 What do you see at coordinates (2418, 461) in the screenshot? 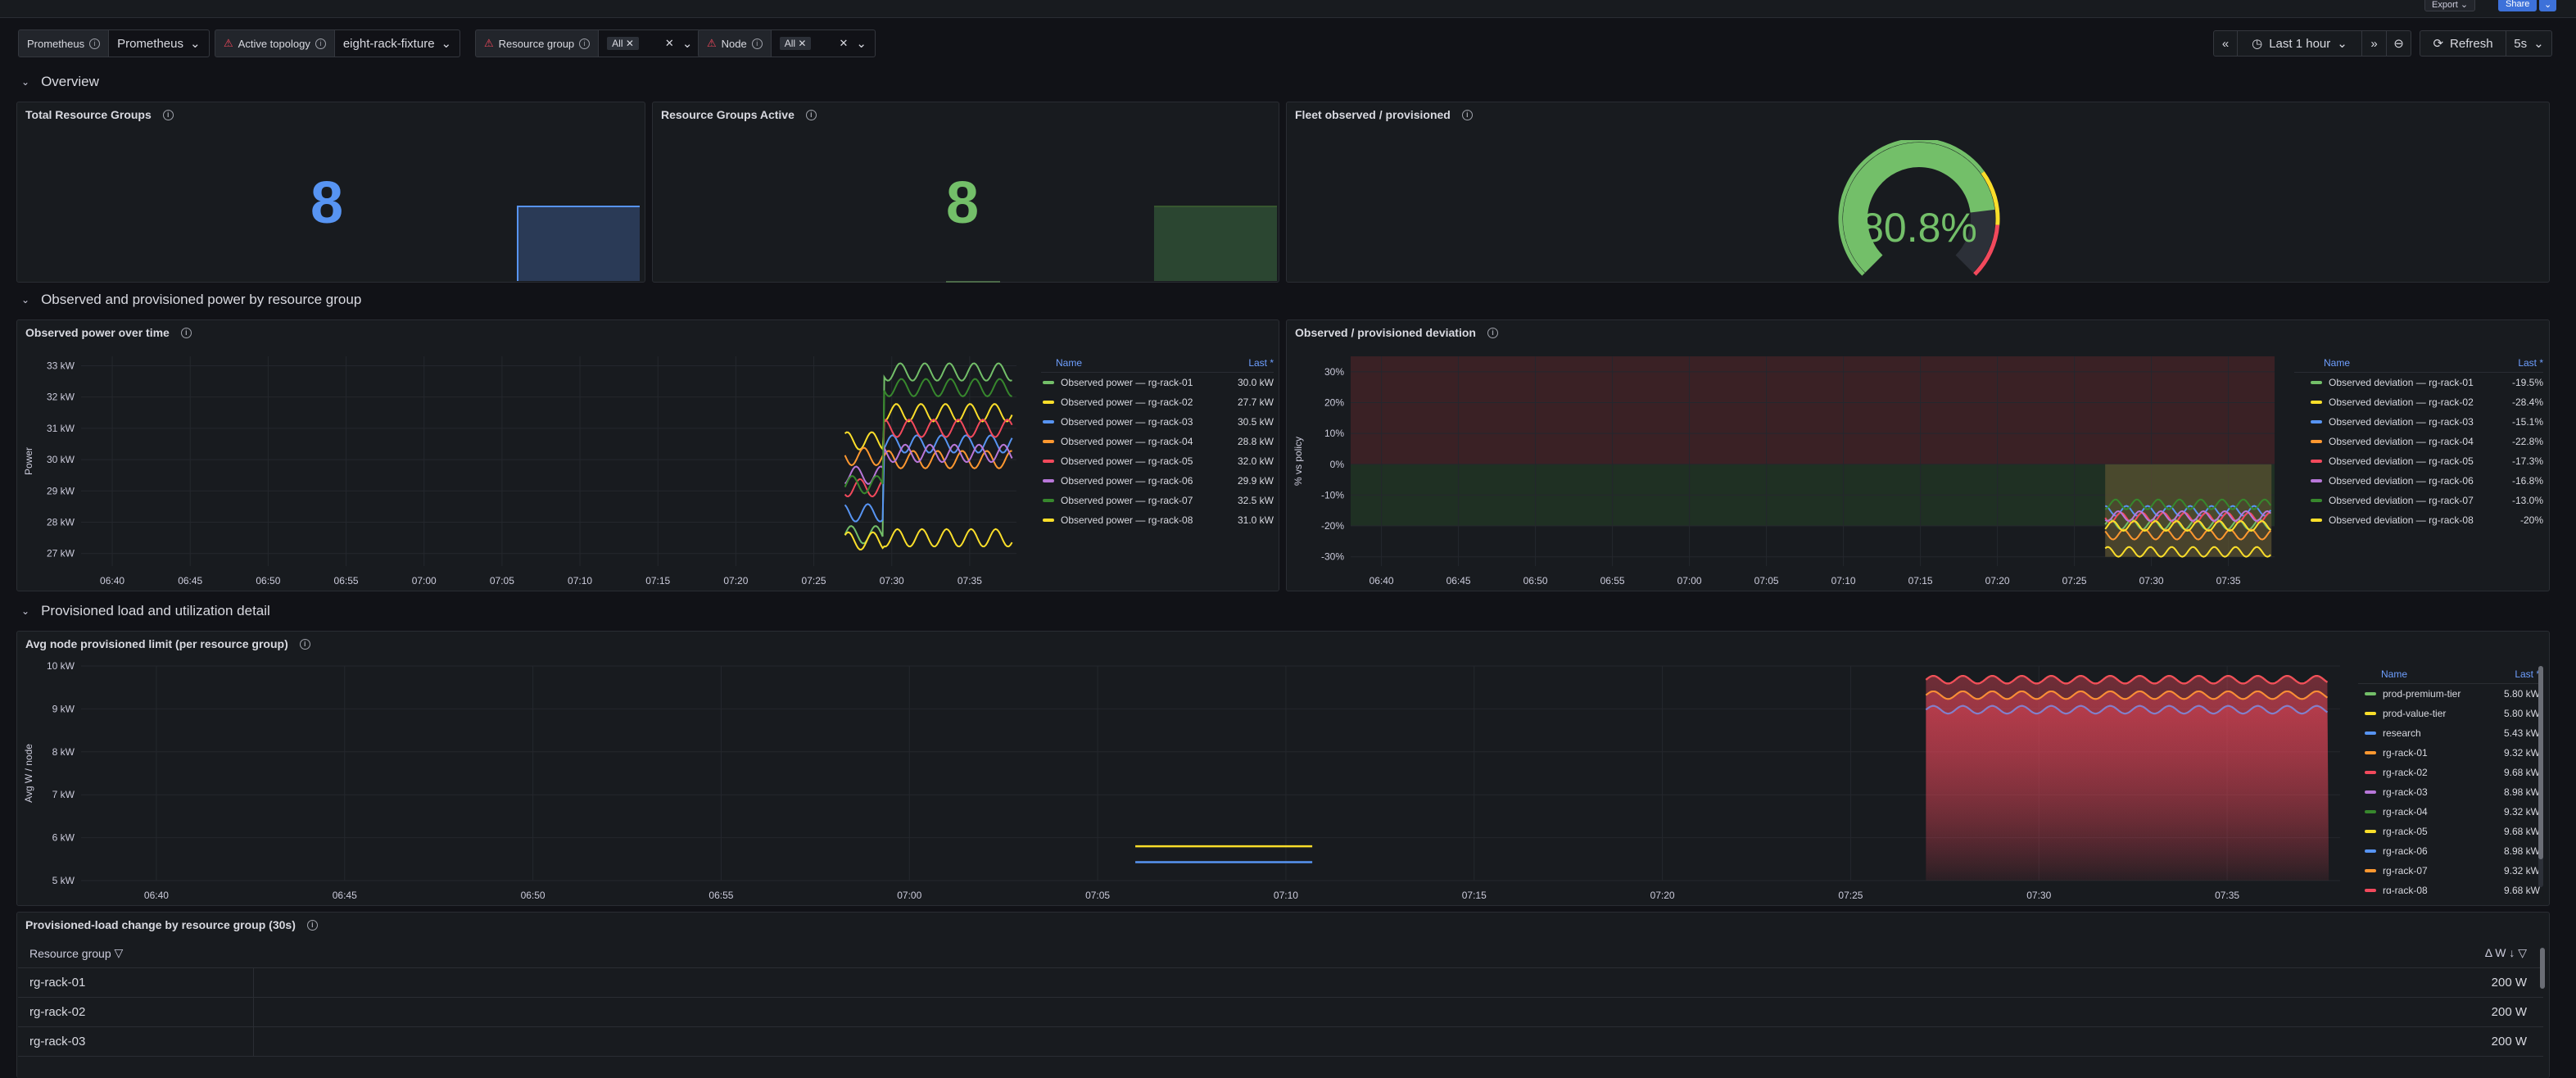
I see `legend-item: Observed deviation — rg-rack-05 -17.3%` at bounding box center [2418, 461].